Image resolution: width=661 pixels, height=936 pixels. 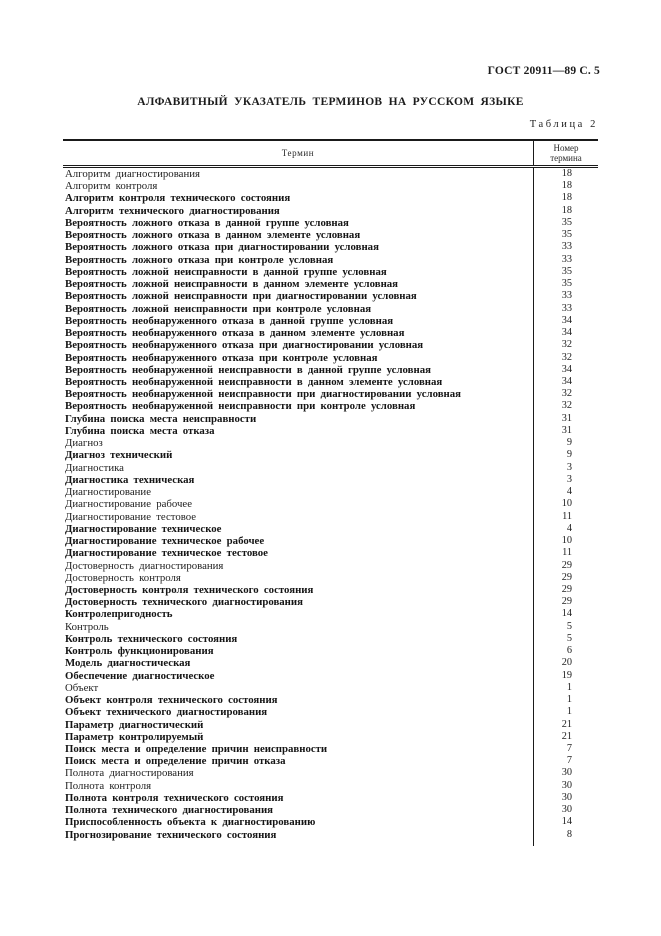 I want to click on term-cell: Параметр контролируемый, so click(x=134, y=736).